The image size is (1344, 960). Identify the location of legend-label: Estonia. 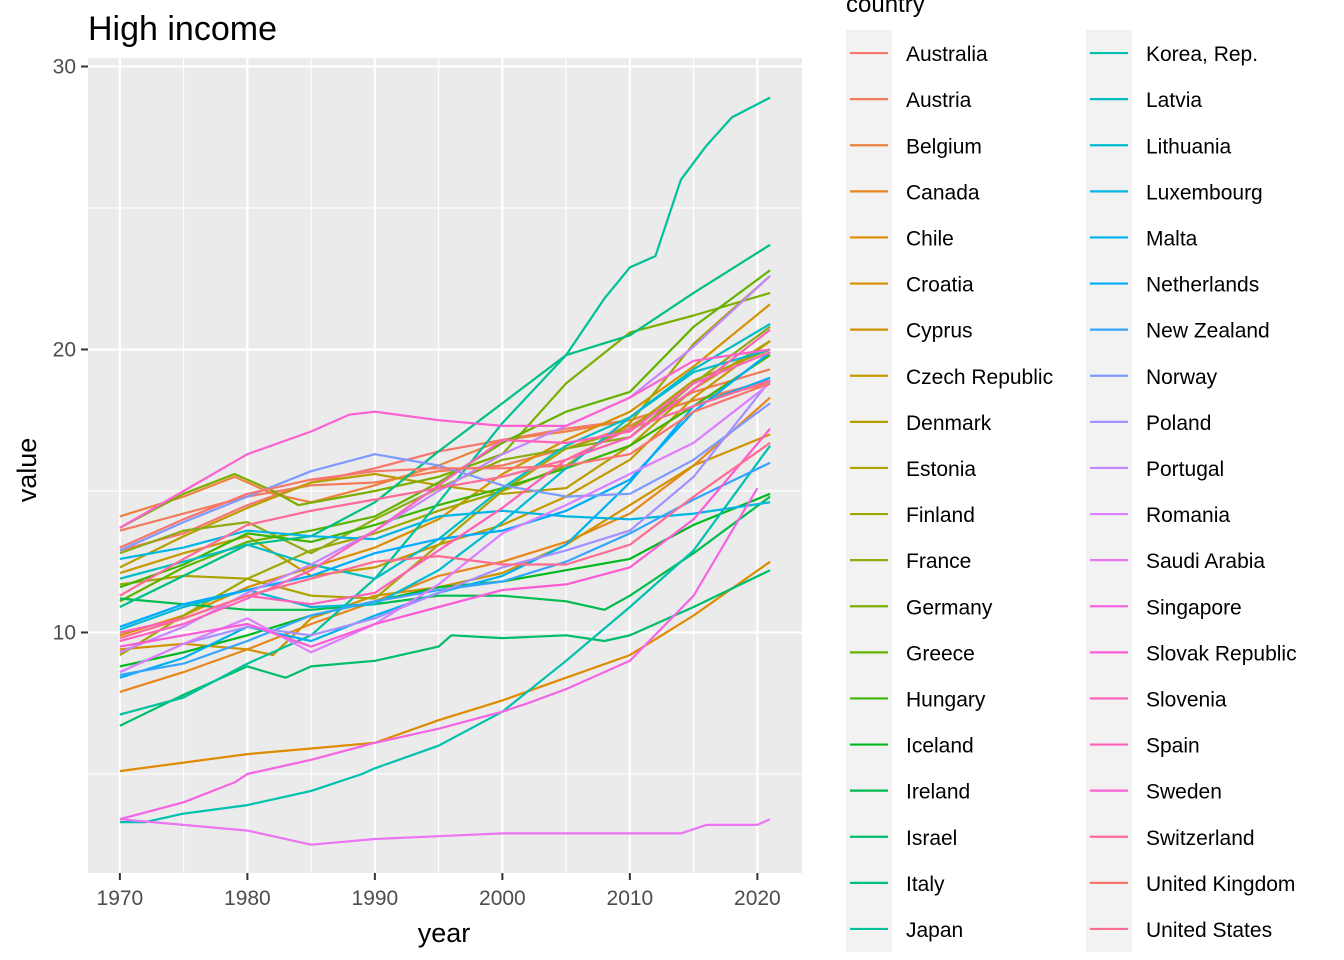
(941, 469).